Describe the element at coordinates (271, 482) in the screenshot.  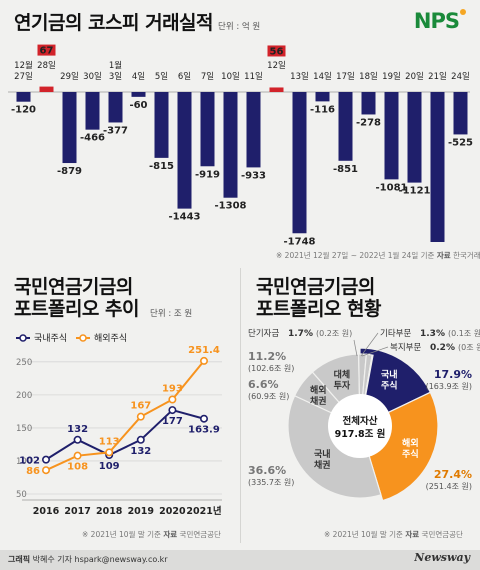
I see `callout-domestic-bond-amt: (335.7조 원)` at that location.